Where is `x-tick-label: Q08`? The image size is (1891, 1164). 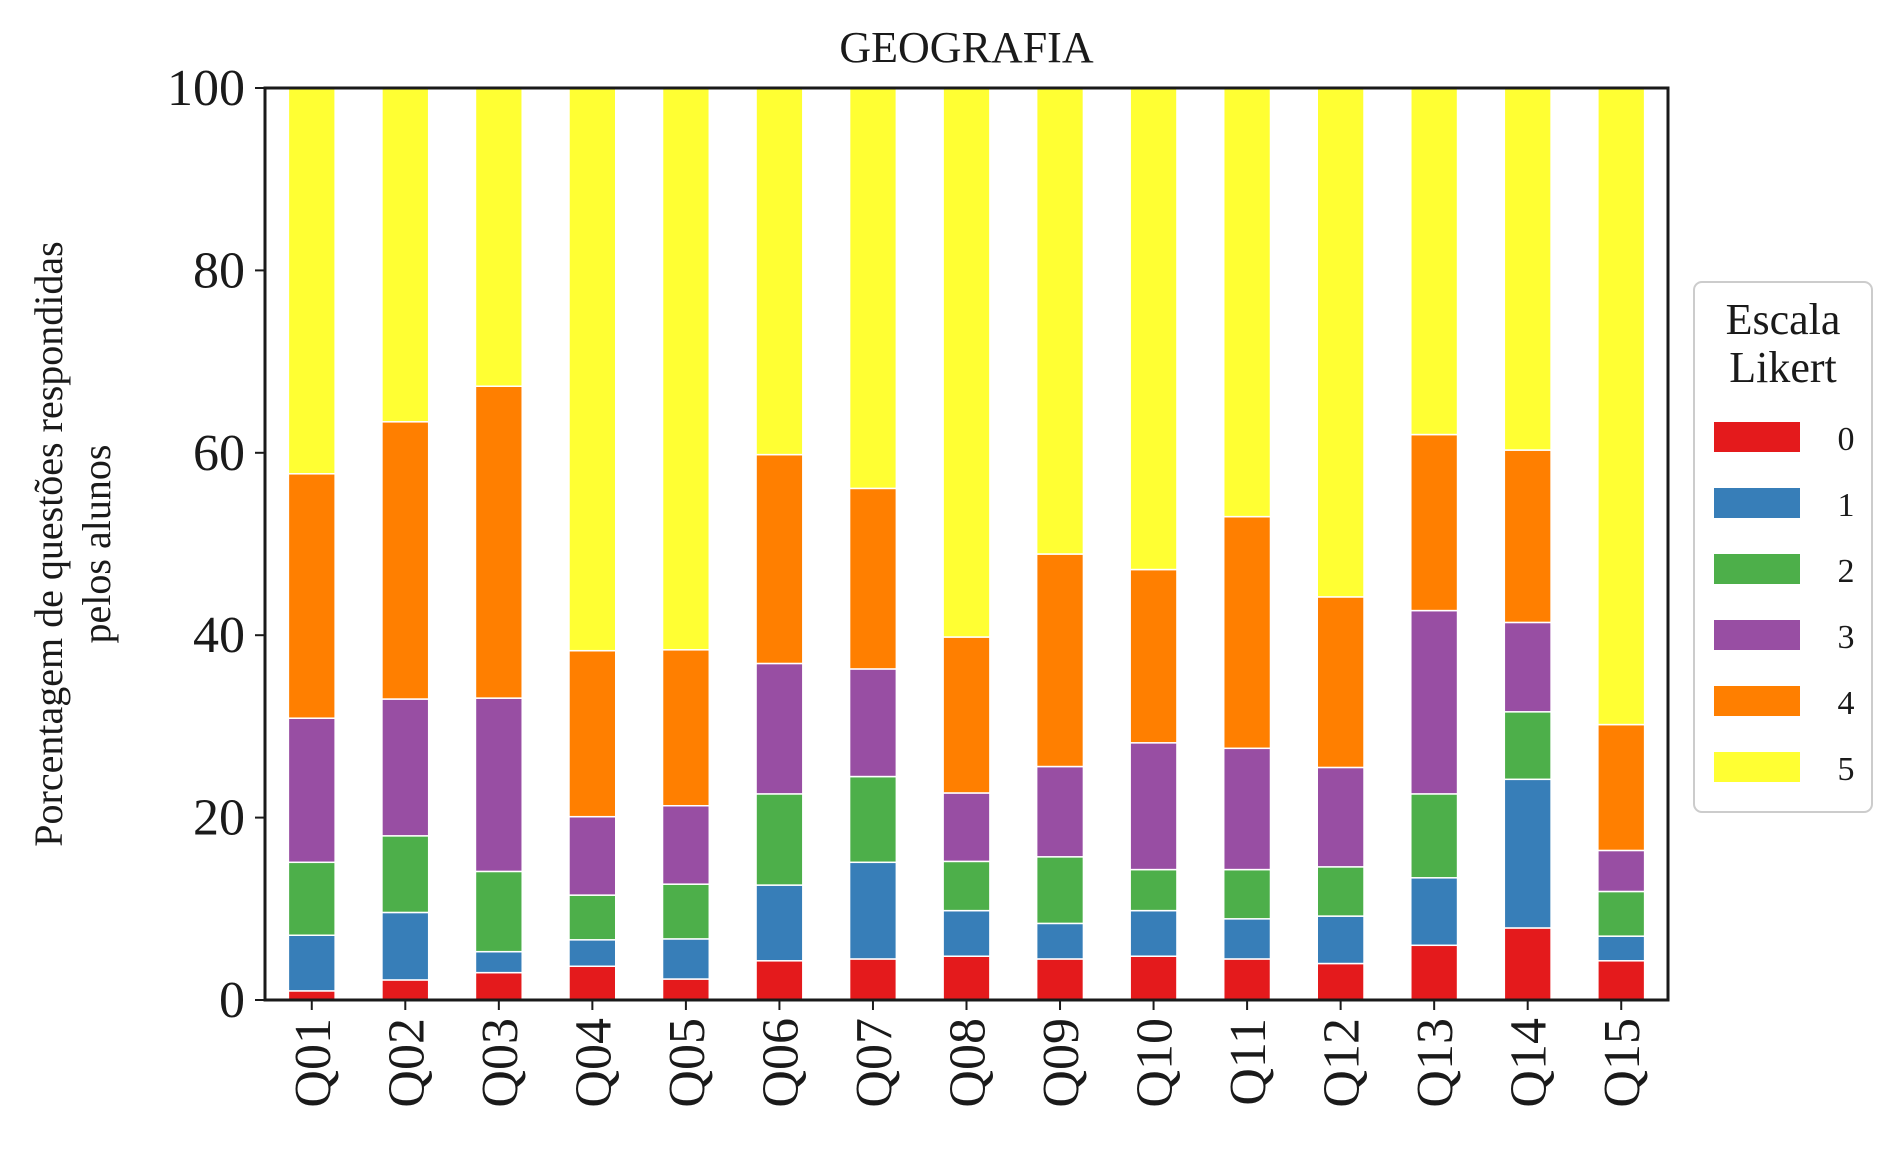
x-tick-label: Q08 is located at coordinates (968, 1063).